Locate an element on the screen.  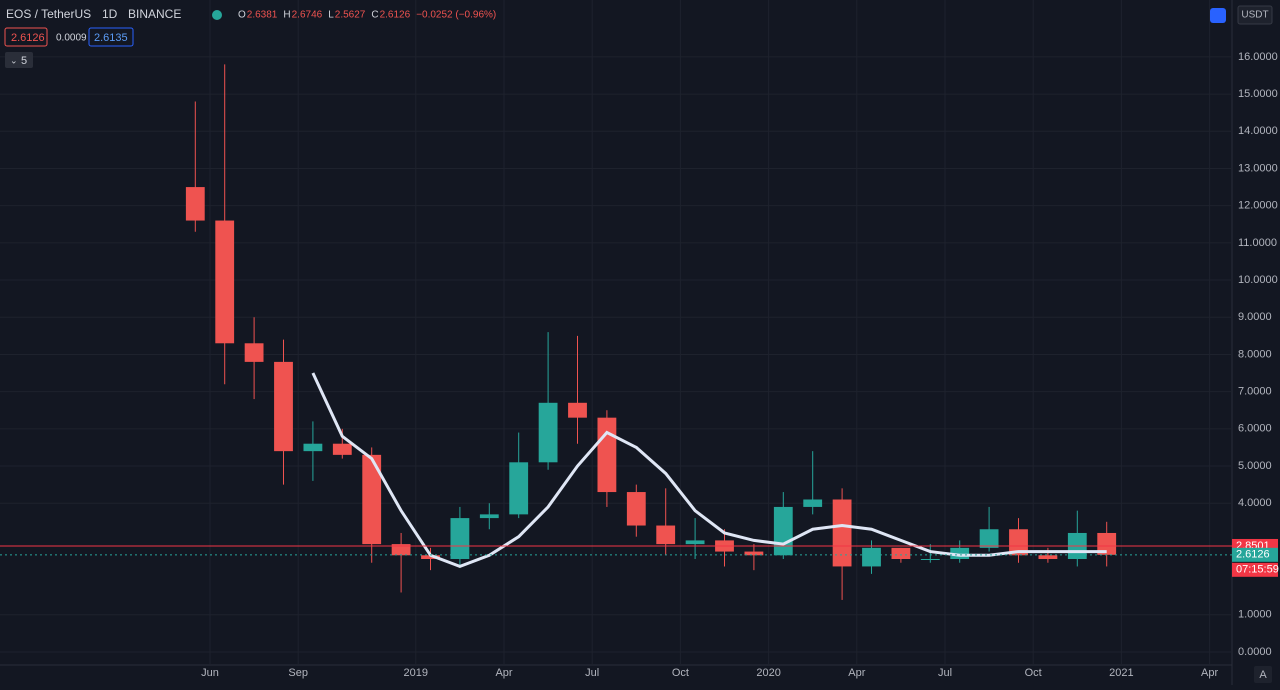
indicator-count: 5 is located at coordinates (24, 61).